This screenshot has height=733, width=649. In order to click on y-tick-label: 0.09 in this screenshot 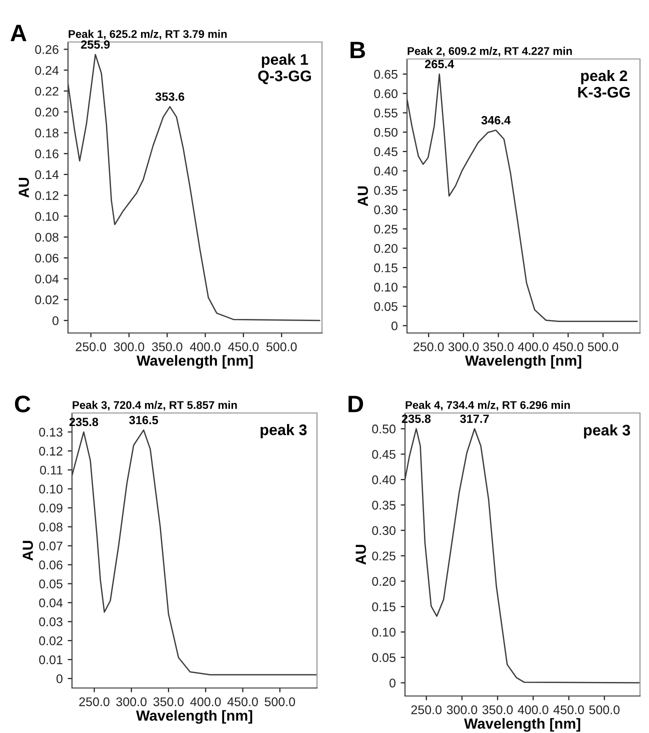, I will do `click(50, 508)`.